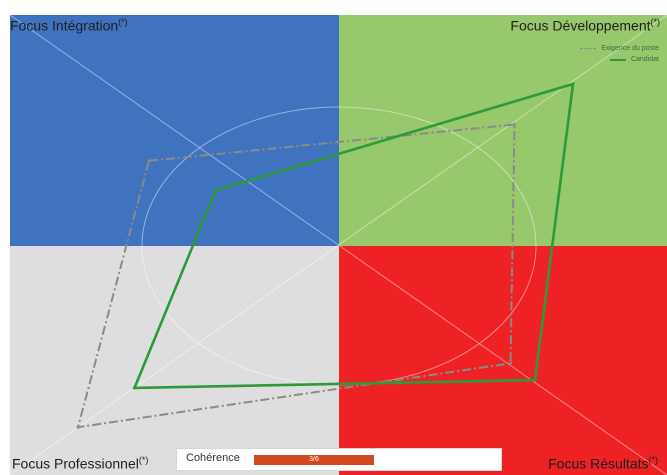  Describe the element at coordinates (644, 59) in the screenshot. I see `legend-label-candidat: Candidat` at that location.